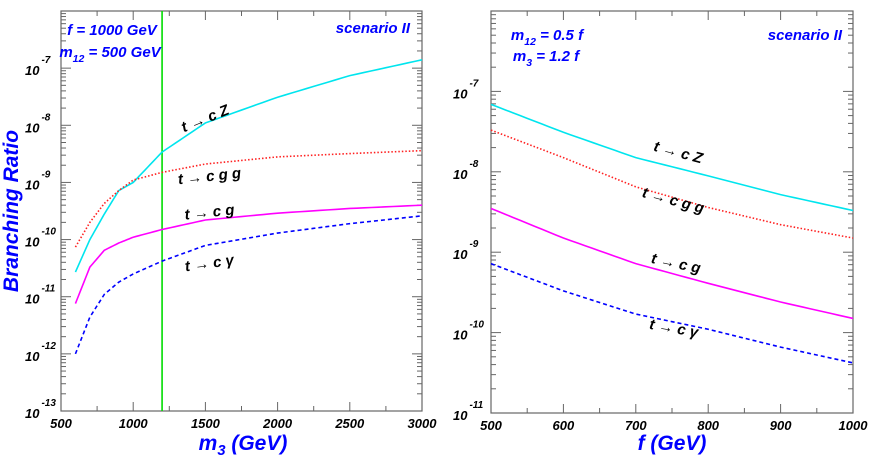 Image resolution: width=872 pixels, height=455 pixels. I want to click on x-tick-label: 600, so click(564, 425).